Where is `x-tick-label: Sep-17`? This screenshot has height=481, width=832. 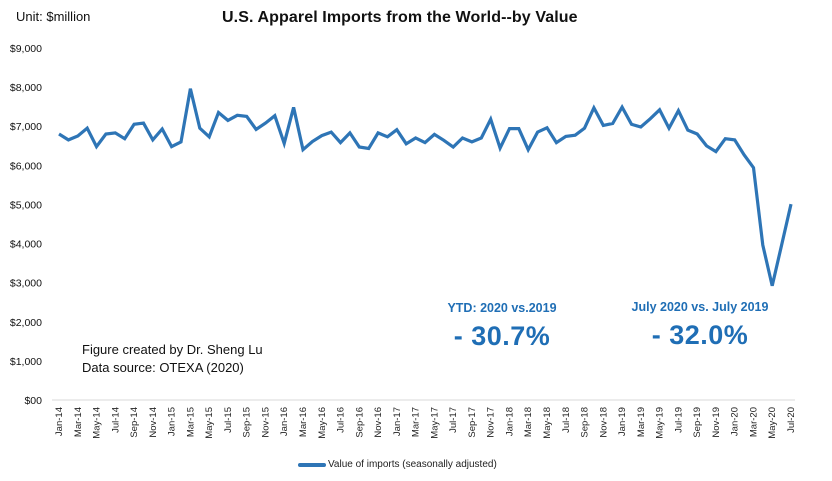 x-tick-label: Sep-17 is located at coordinates (472, 422).